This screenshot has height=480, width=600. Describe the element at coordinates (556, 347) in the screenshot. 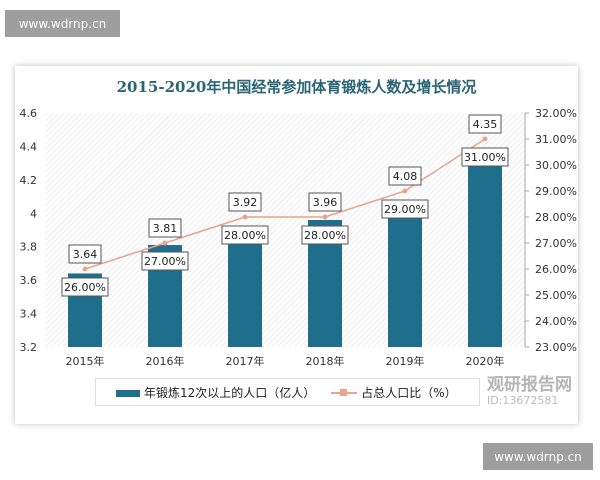

I see `right-tick-label: 23.00%` at that location.